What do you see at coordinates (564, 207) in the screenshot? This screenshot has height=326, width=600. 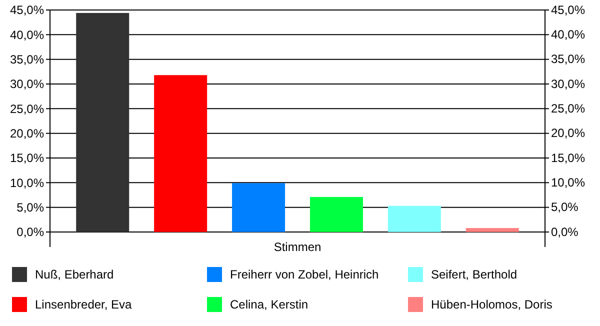 I see `text: 5,0%` at bounding box center [564, 207].